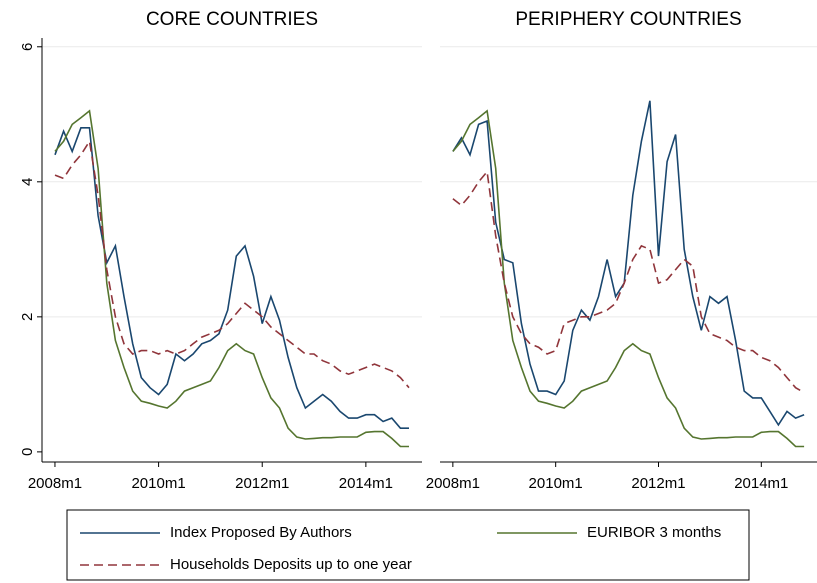 Image resolution: width=817 pixels, height=583 pixels. Describe the element at coordinates (232, 19) in the screenshot. I see `panel-title: CORE COUNTRIES` at that location.